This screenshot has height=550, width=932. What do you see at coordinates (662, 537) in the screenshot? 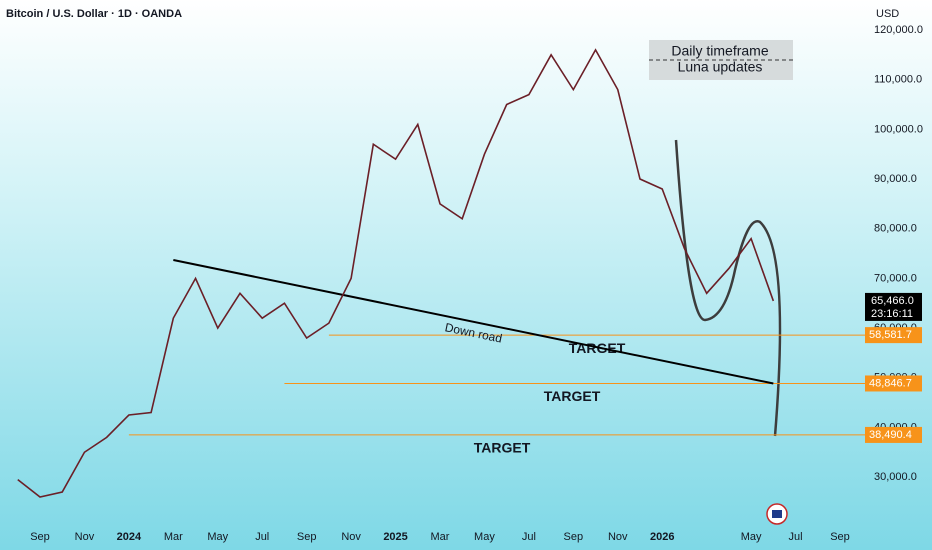
I see `x-tick-label: 2026` at bounding box center [662, 537].